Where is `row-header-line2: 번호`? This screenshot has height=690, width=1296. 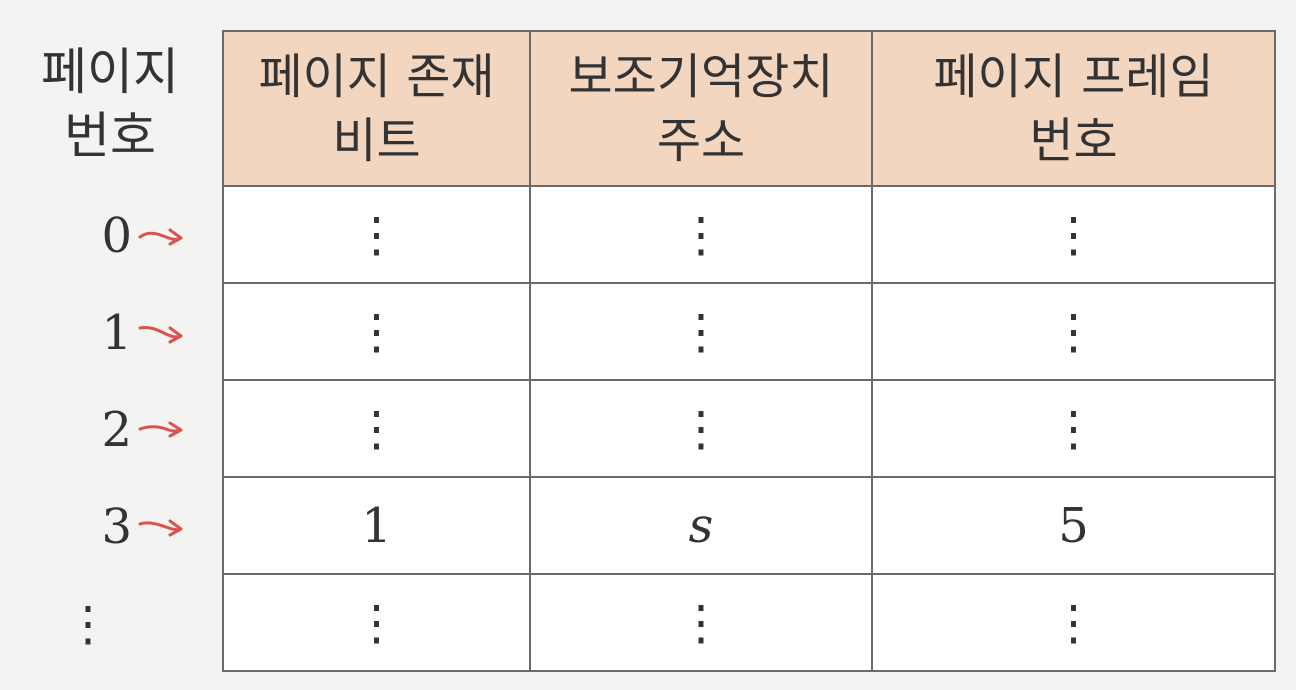 row-header-line2: 번호 is located at coordinates (110, 136).